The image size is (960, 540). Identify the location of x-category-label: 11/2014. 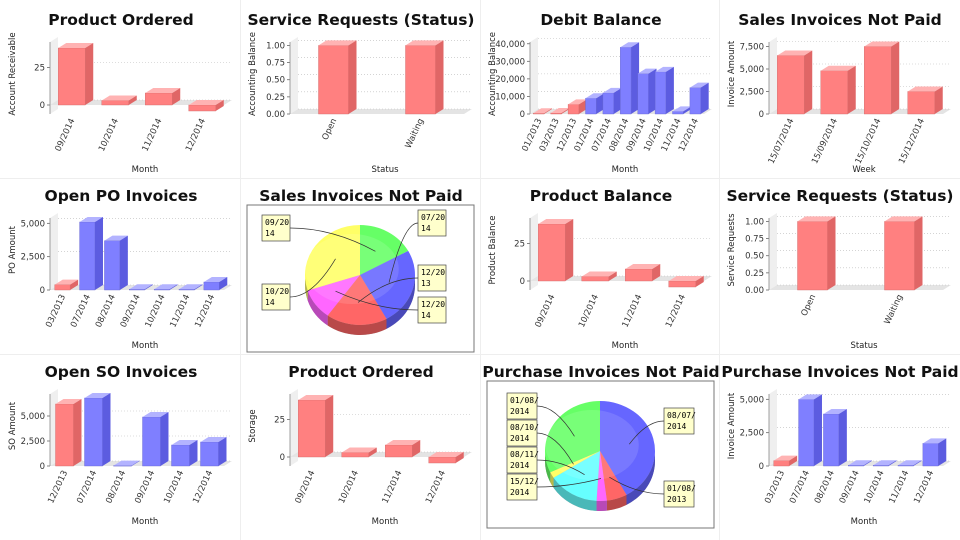
(899, 487).